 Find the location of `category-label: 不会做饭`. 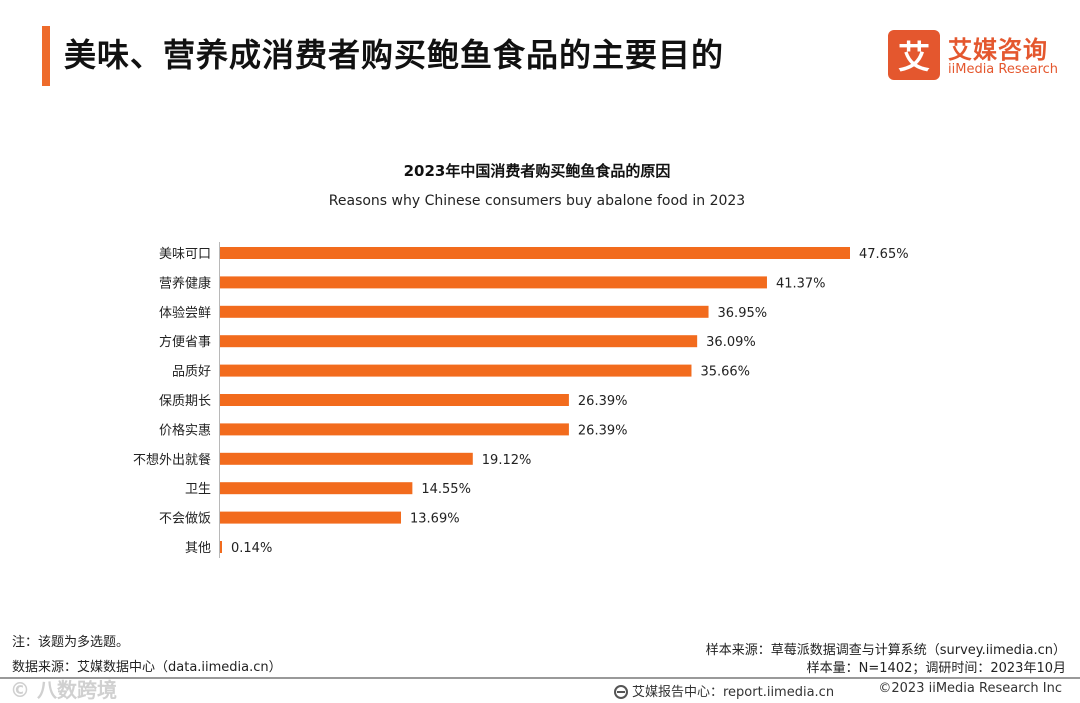

category-label: 不会做饭 is located at coordinates (185, 519).